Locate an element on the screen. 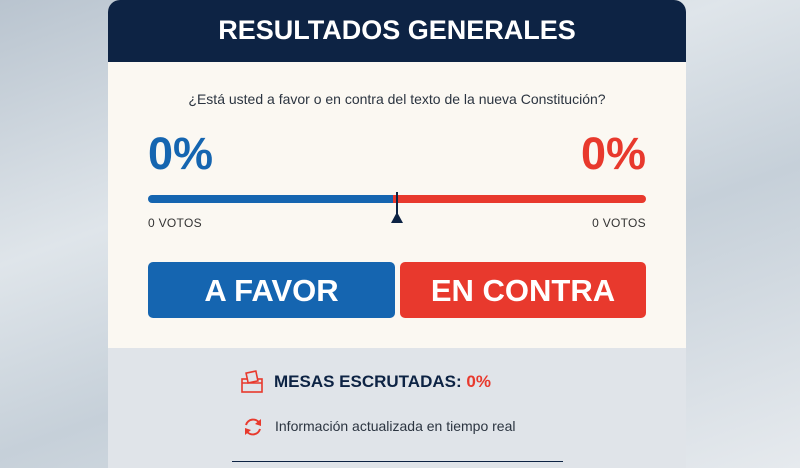 This screenshot has width=800, height=468. contra-votes: 0 VOTOS is located at coordinates (619, 223).